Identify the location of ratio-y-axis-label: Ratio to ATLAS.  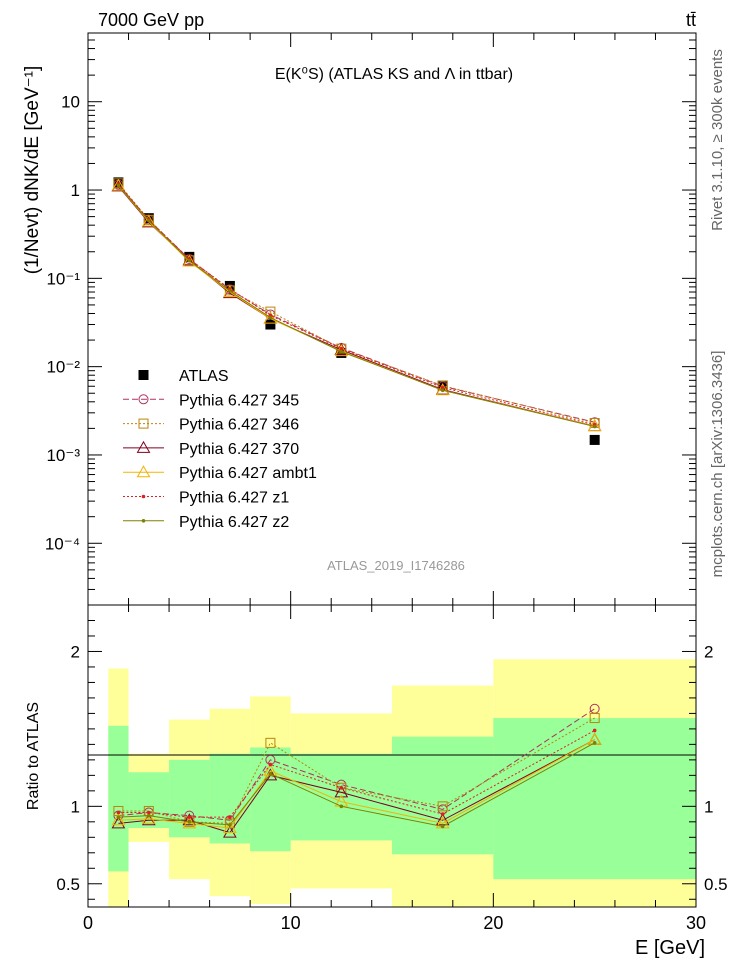
(33, 756).